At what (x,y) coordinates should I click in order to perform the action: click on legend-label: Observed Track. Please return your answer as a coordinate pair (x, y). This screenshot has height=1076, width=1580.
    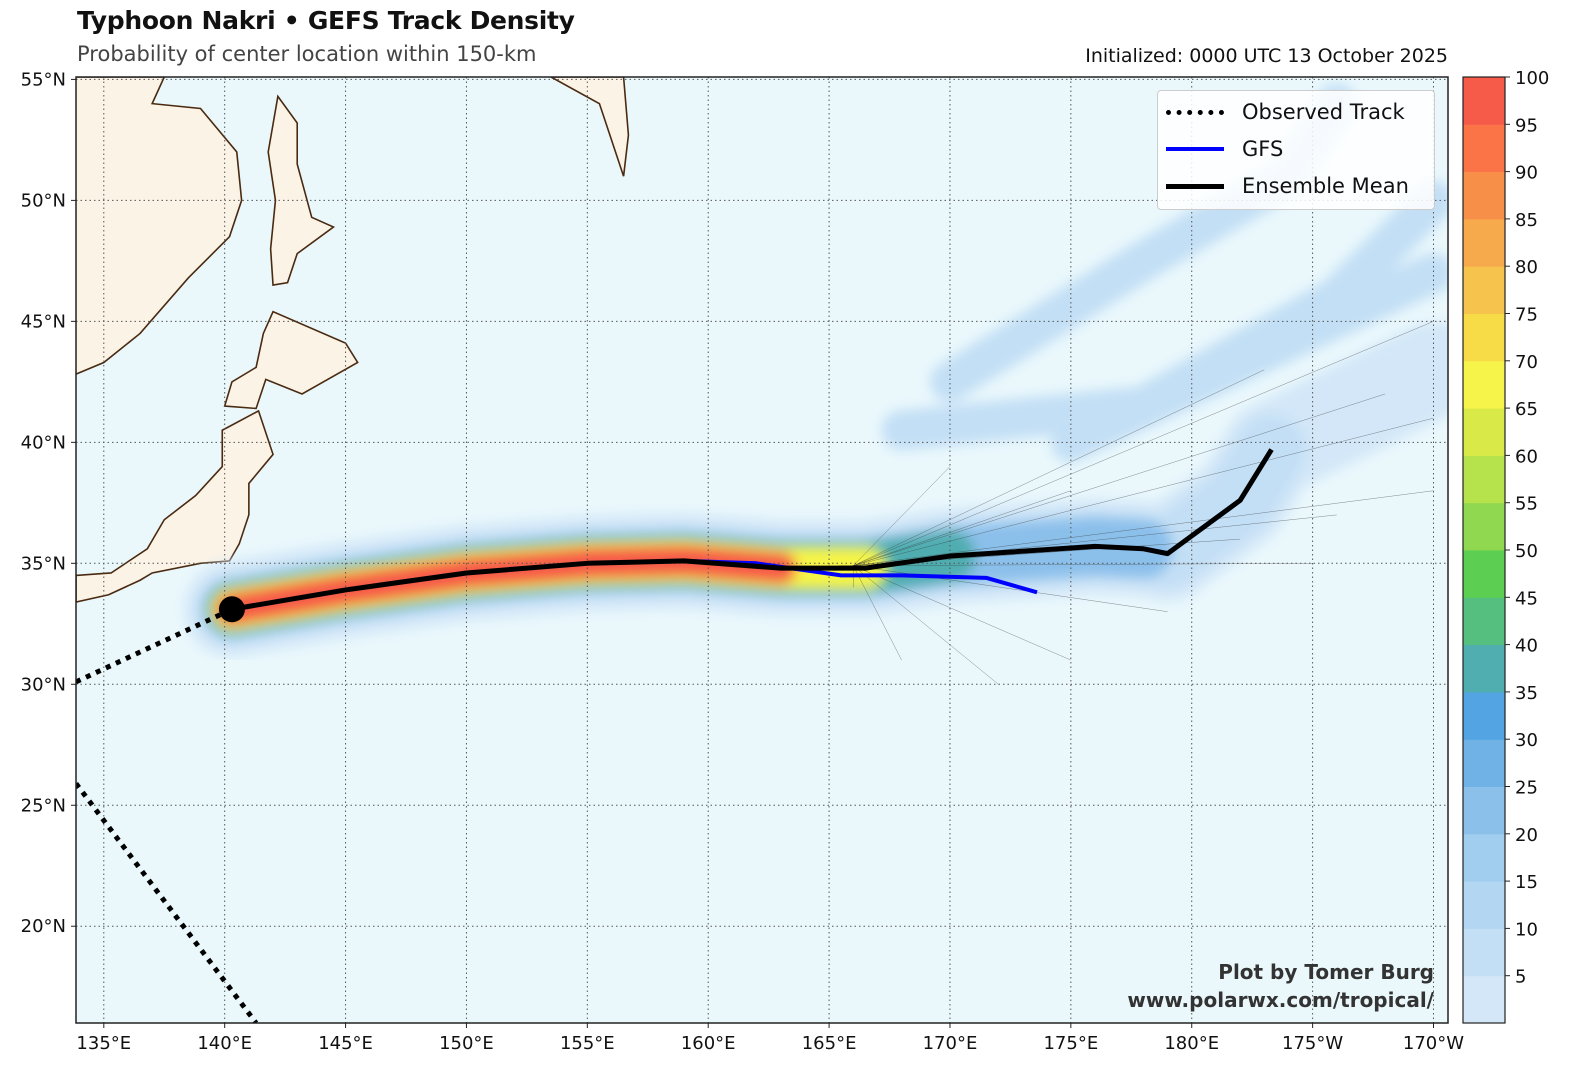
    Looking at the image, I should click on (1323, 112).